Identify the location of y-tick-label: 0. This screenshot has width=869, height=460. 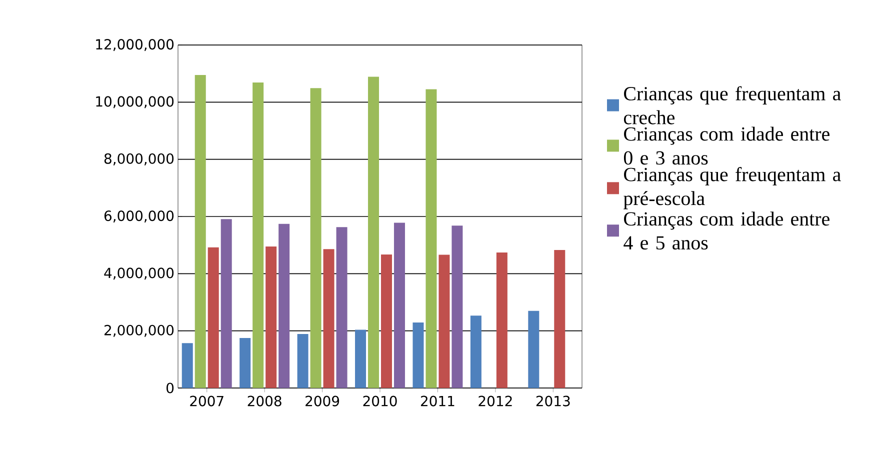
(170, 388).